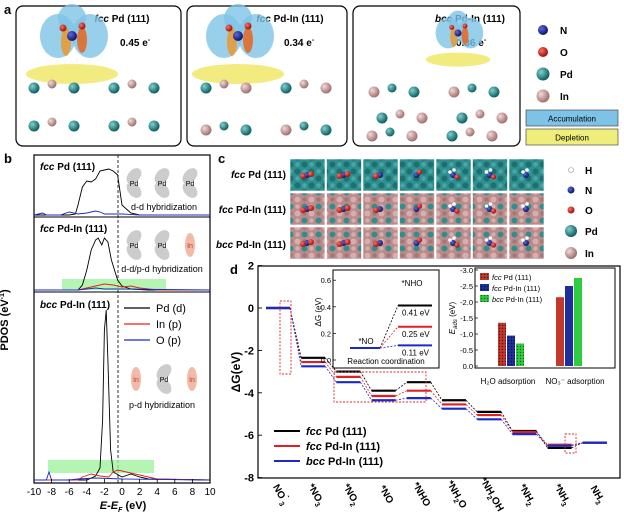 This screenshot has height=516, width=624. What do you see at coordinates (140, 492) in the screenshot?
I see `pdos-tick-label: 2` at bounding box center [140, 492].